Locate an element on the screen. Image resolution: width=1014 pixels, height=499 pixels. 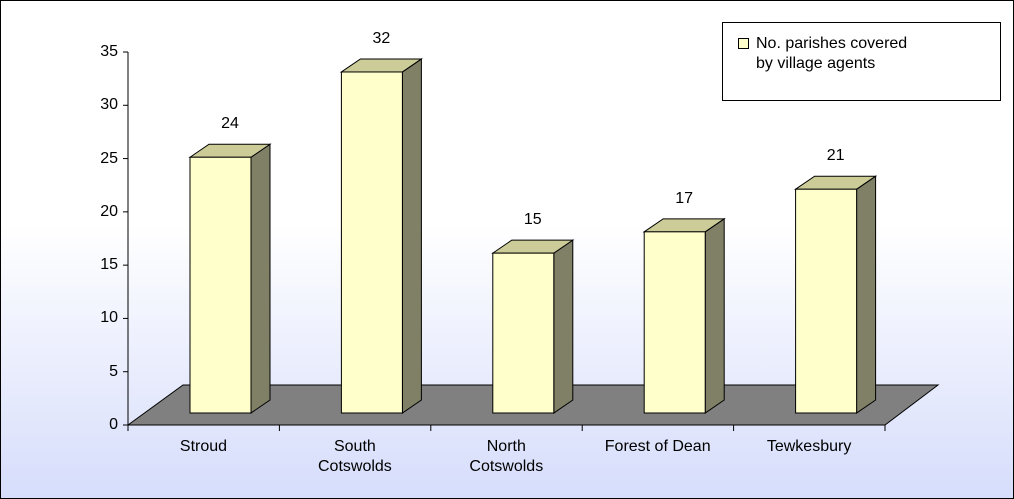
x-tick-label: Forest of Dean is located at coordinates (657, 446).